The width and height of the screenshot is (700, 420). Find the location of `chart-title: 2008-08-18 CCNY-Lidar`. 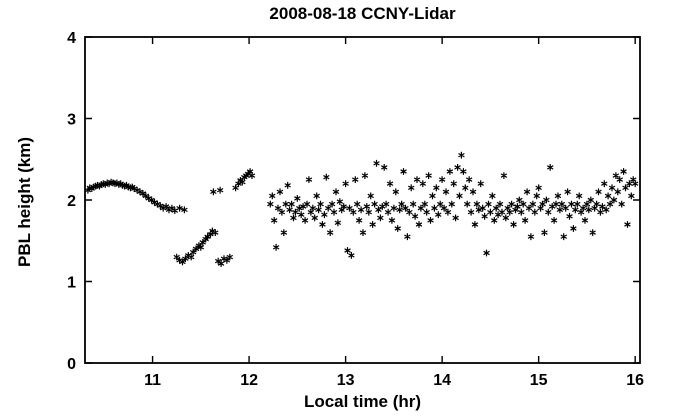

chart-title: 2008-08-18 CCNY-Lidar is located at coordinates (362, 13).